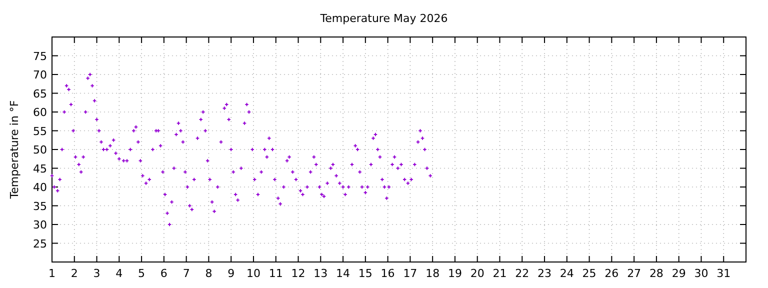 The image size is (768, 288). I want to click on x-tick-label: 4, so click(119, 273).